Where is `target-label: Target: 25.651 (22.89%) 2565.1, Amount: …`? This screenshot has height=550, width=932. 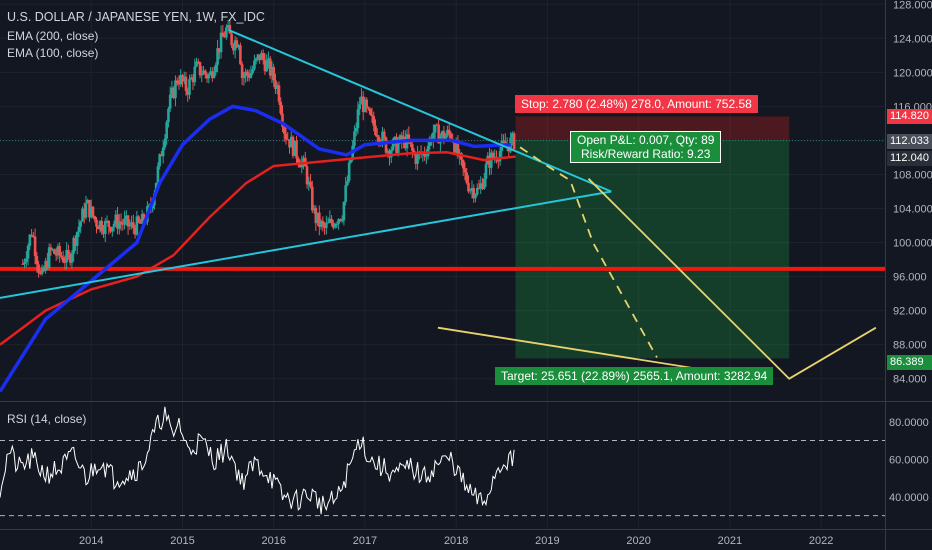
target-label: Target: 25.651 (22.89%) 2565.1, Amount: … is located at coordinates (634, 376).